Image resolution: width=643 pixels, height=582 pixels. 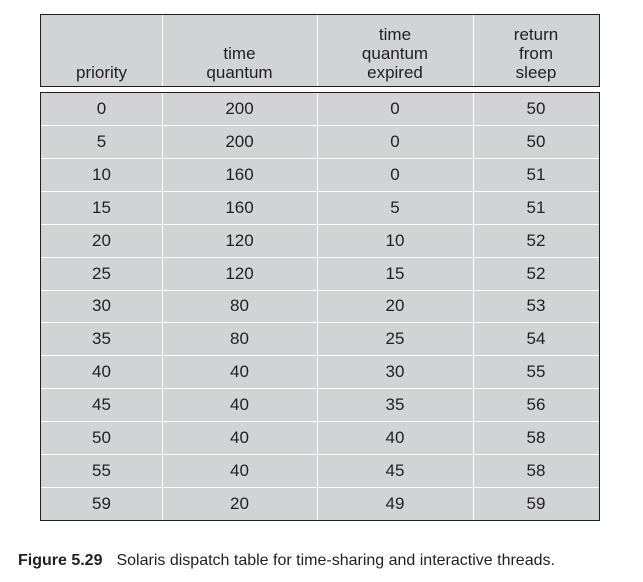 I want to click on table-row: 35 80 25 54, so click(x=320, y=339).